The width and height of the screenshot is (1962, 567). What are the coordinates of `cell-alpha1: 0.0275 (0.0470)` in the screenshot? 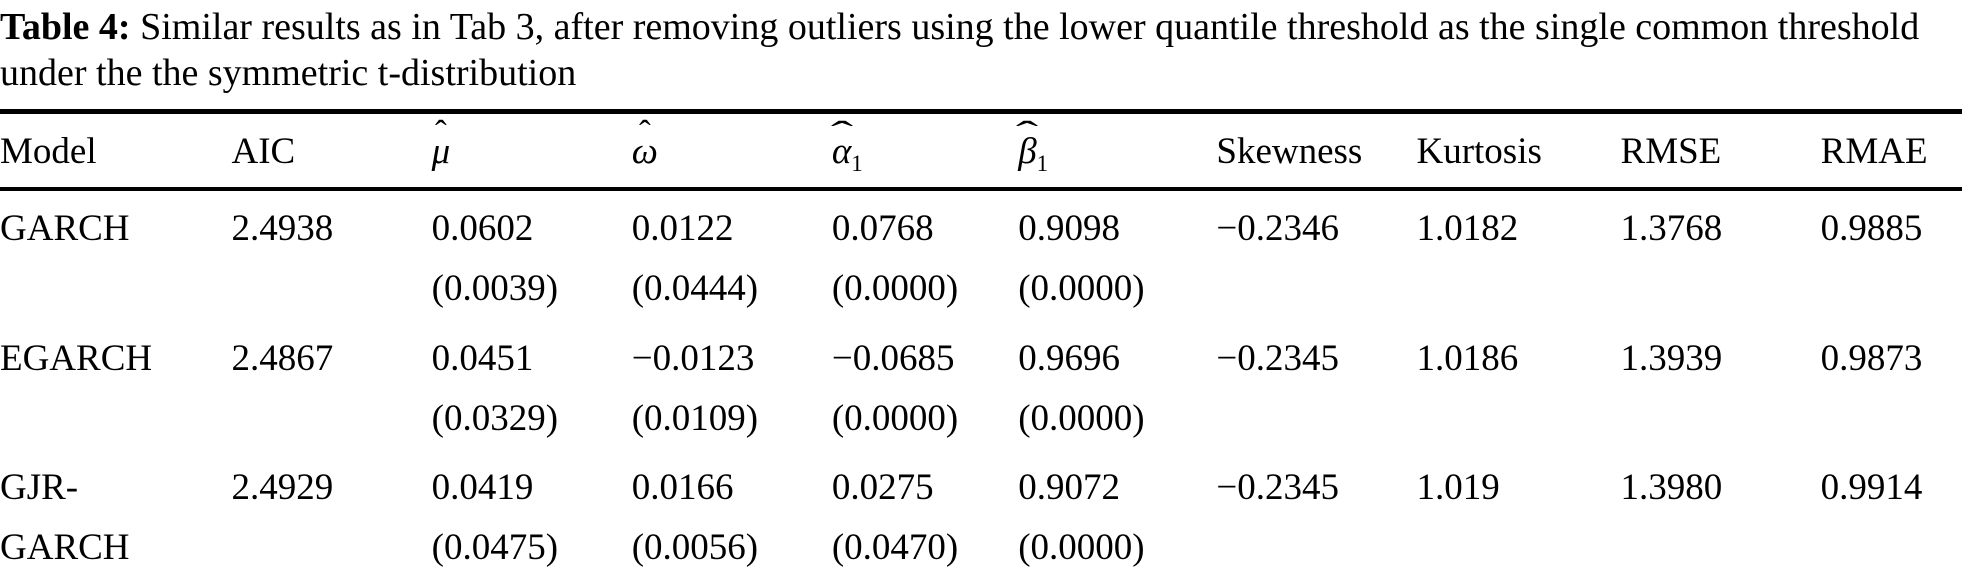 It's located at (895, 517).